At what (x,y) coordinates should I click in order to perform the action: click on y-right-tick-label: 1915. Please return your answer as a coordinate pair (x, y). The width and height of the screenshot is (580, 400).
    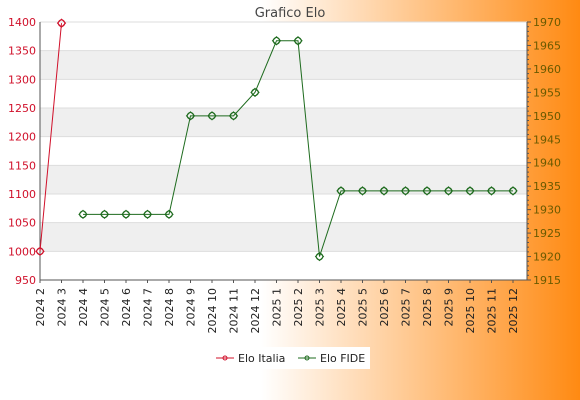
    Looking at the image, I should click on (547, 280).